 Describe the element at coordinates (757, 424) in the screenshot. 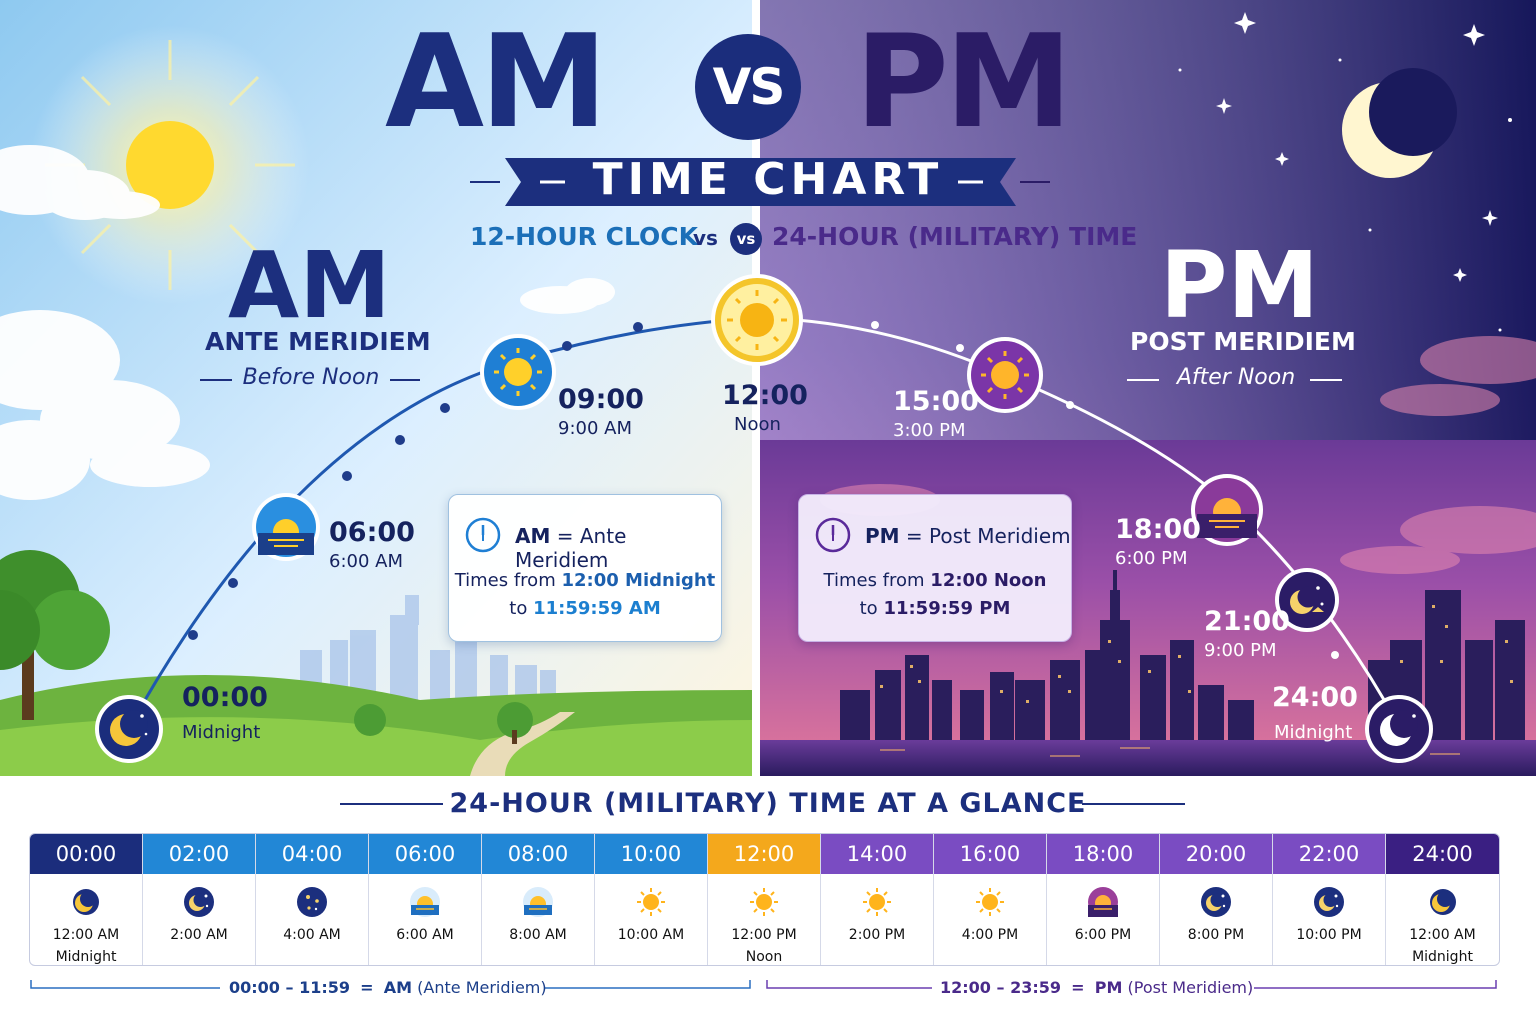

I see `marker-label-12: Noon` at that location.